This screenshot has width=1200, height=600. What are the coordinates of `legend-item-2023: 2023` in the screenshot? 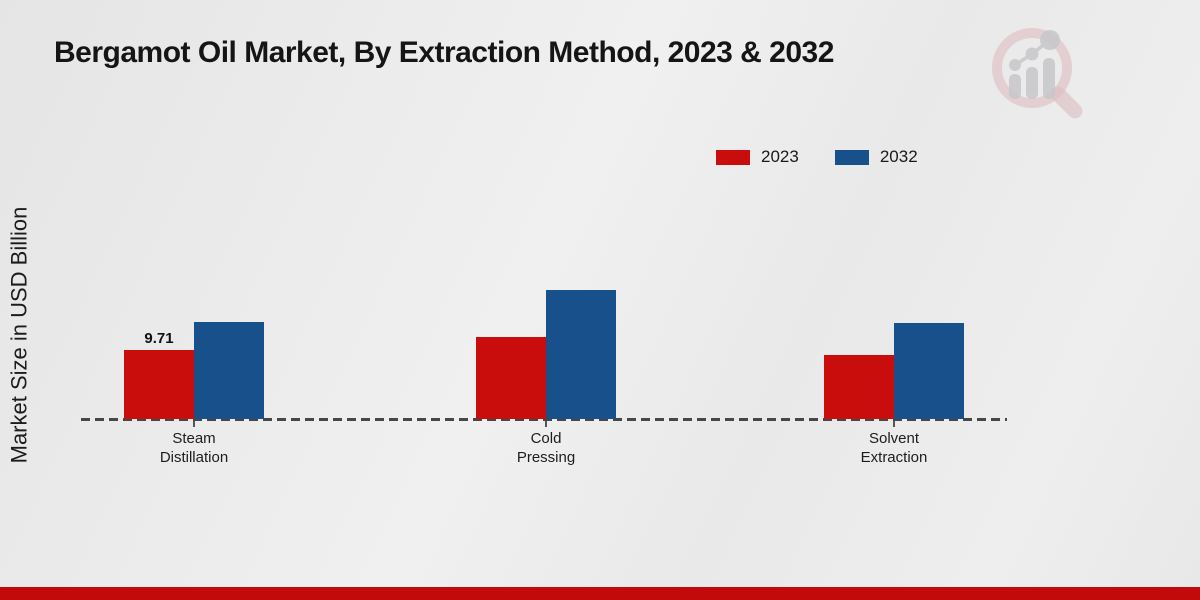 It's located at (757, 157).